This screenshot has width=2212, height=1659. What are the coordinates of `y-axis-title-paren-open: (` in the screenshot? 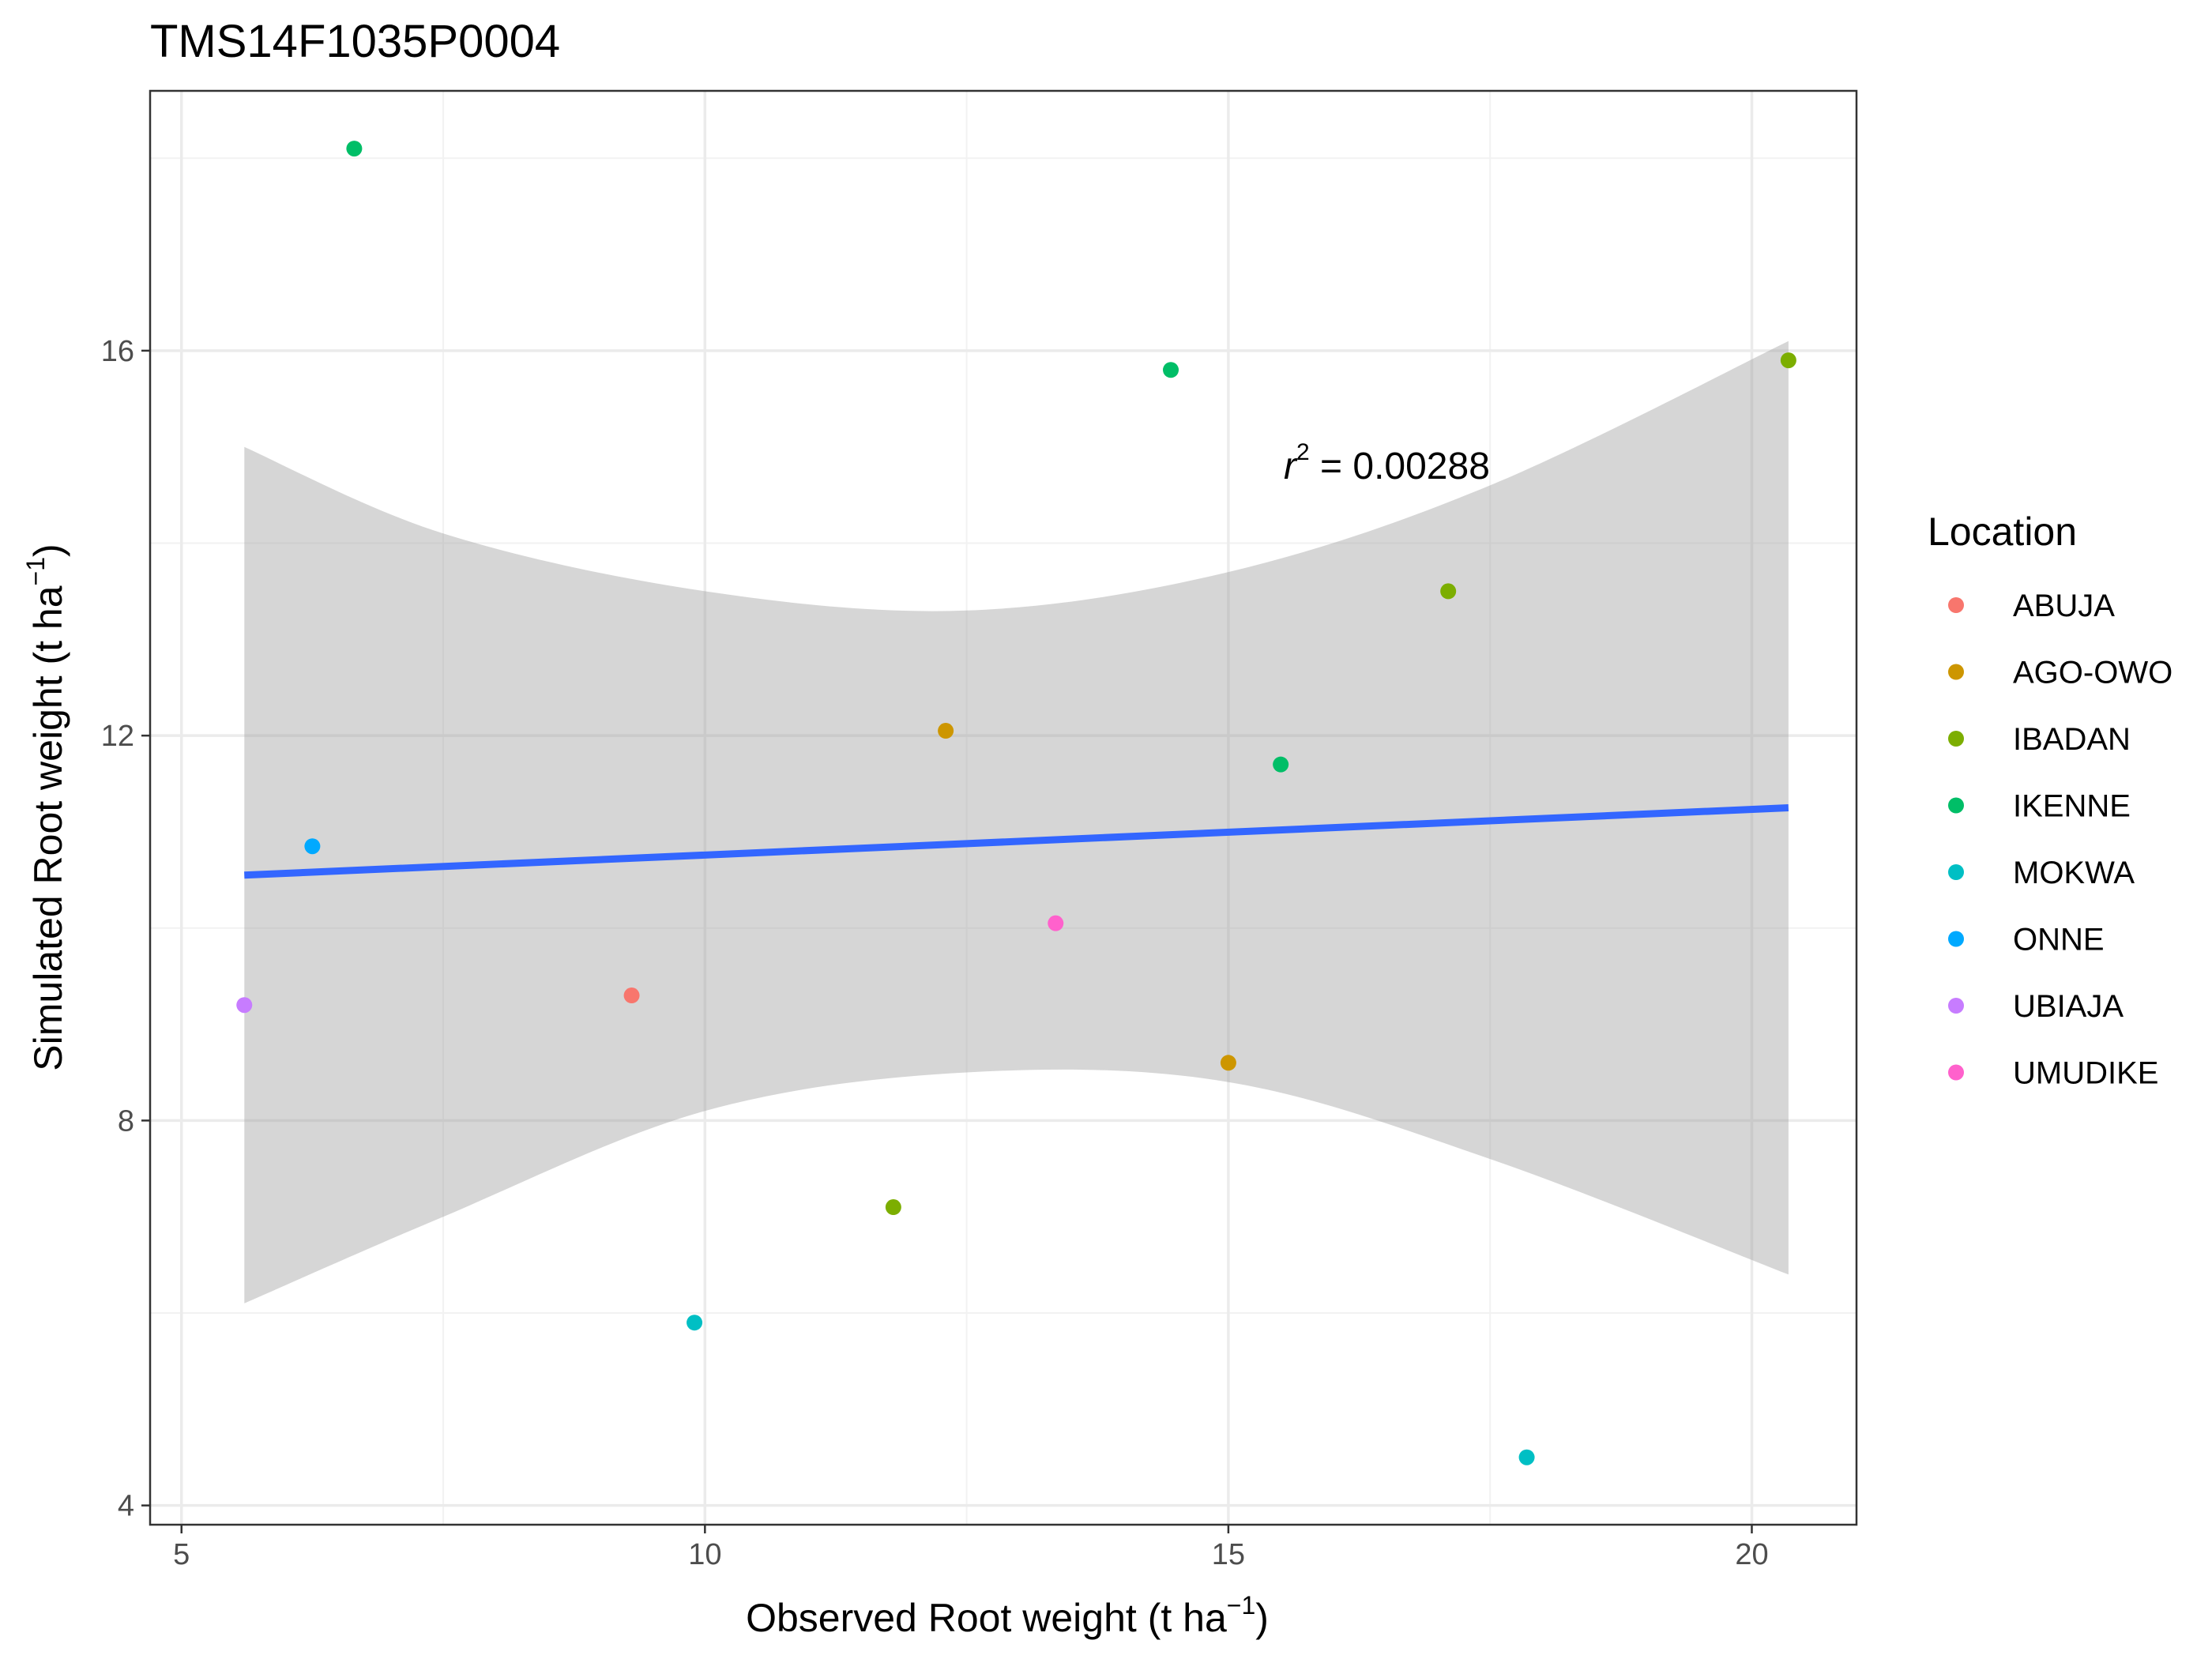 It's located at (48, 658).